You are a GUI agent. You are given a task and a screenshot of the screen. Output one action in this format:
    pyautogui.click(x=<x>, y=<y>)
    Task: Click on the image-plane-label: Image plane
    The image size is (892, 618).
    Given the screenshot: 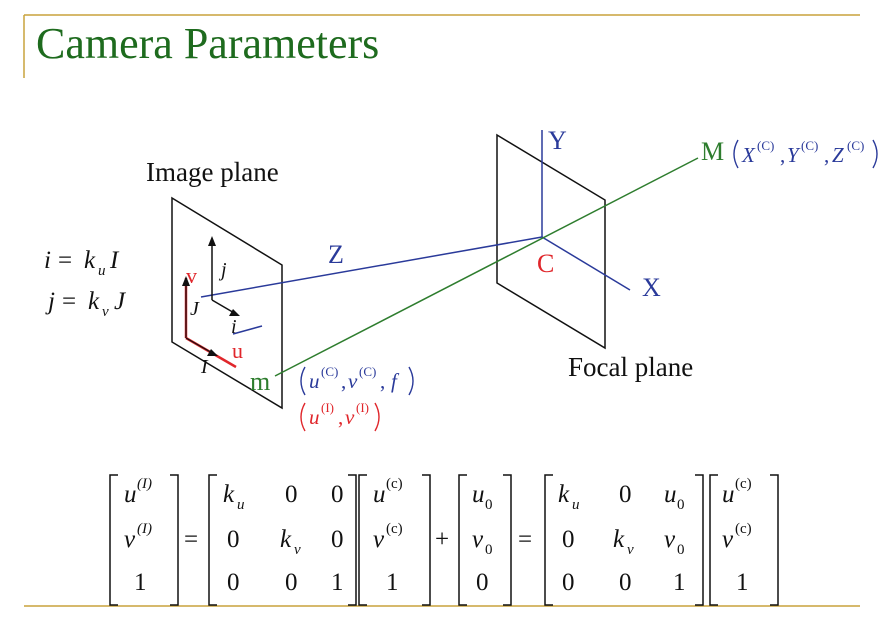 What is the action you would take?
    pyautogui.click(x=212, y=172)
    